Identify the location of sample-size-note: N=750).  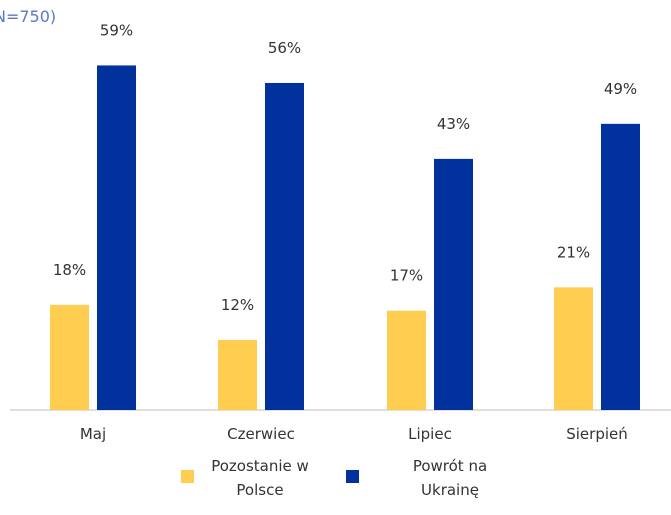
(28, 16).